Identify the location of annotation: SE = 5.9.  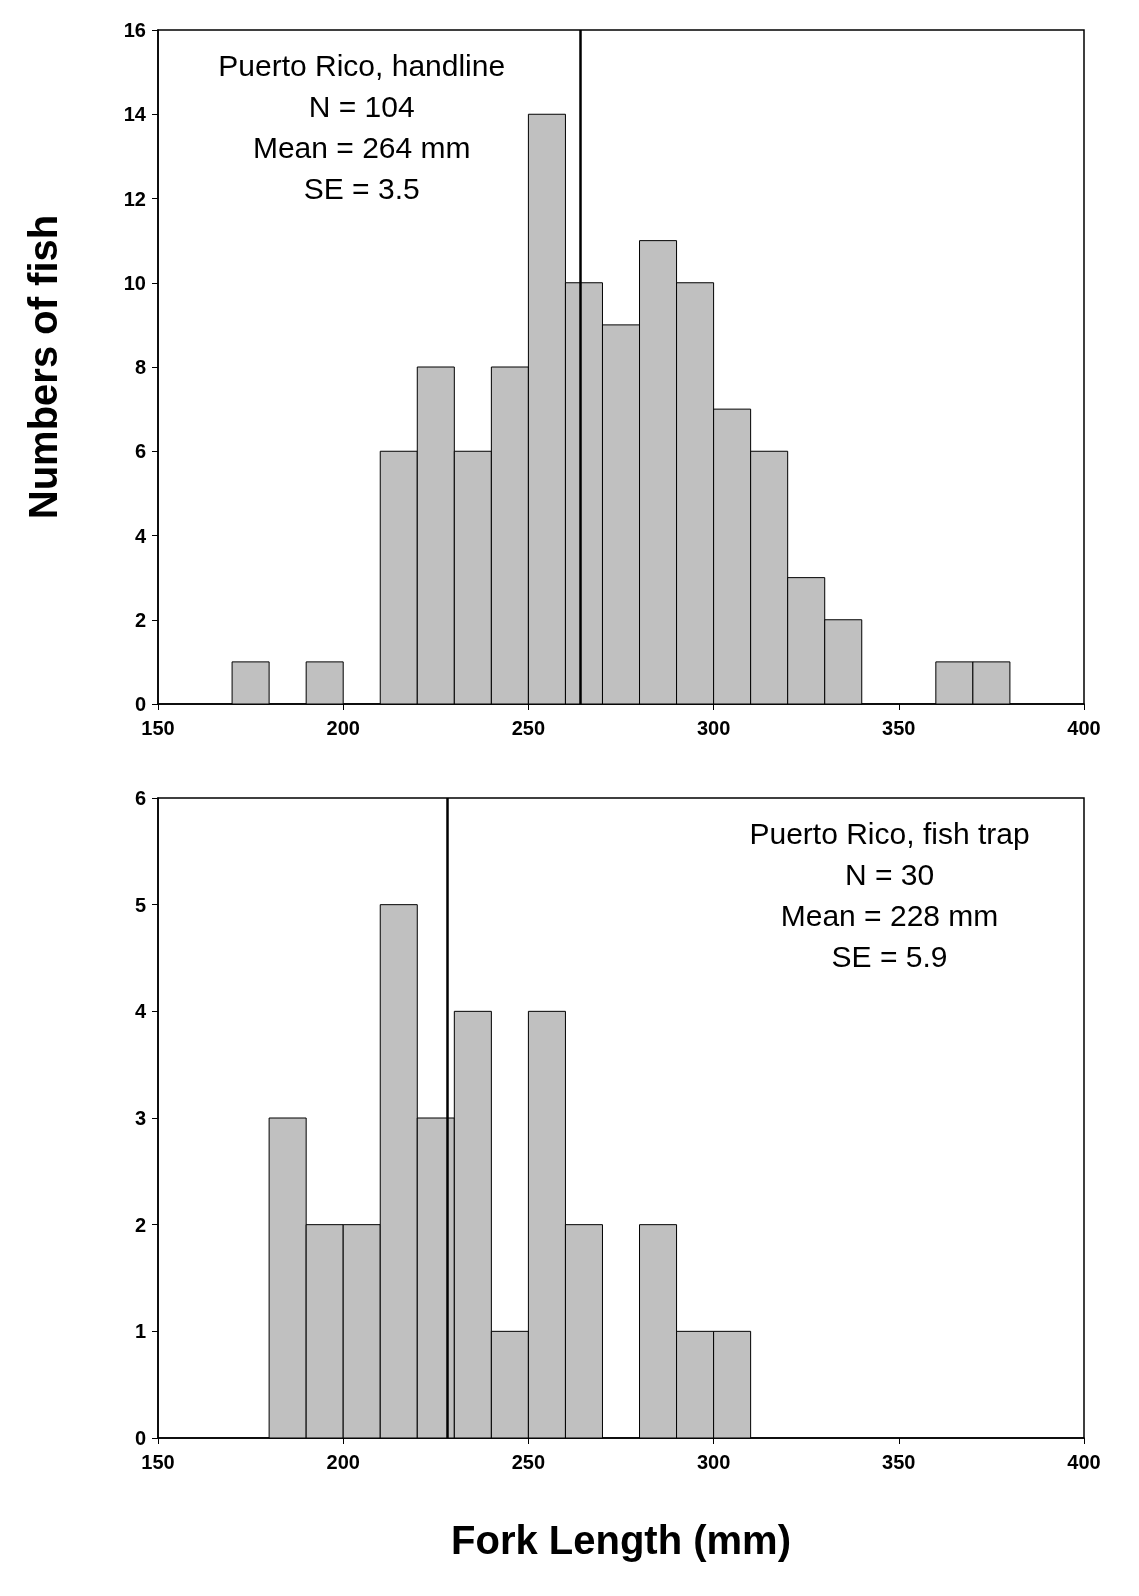
(889, 956).